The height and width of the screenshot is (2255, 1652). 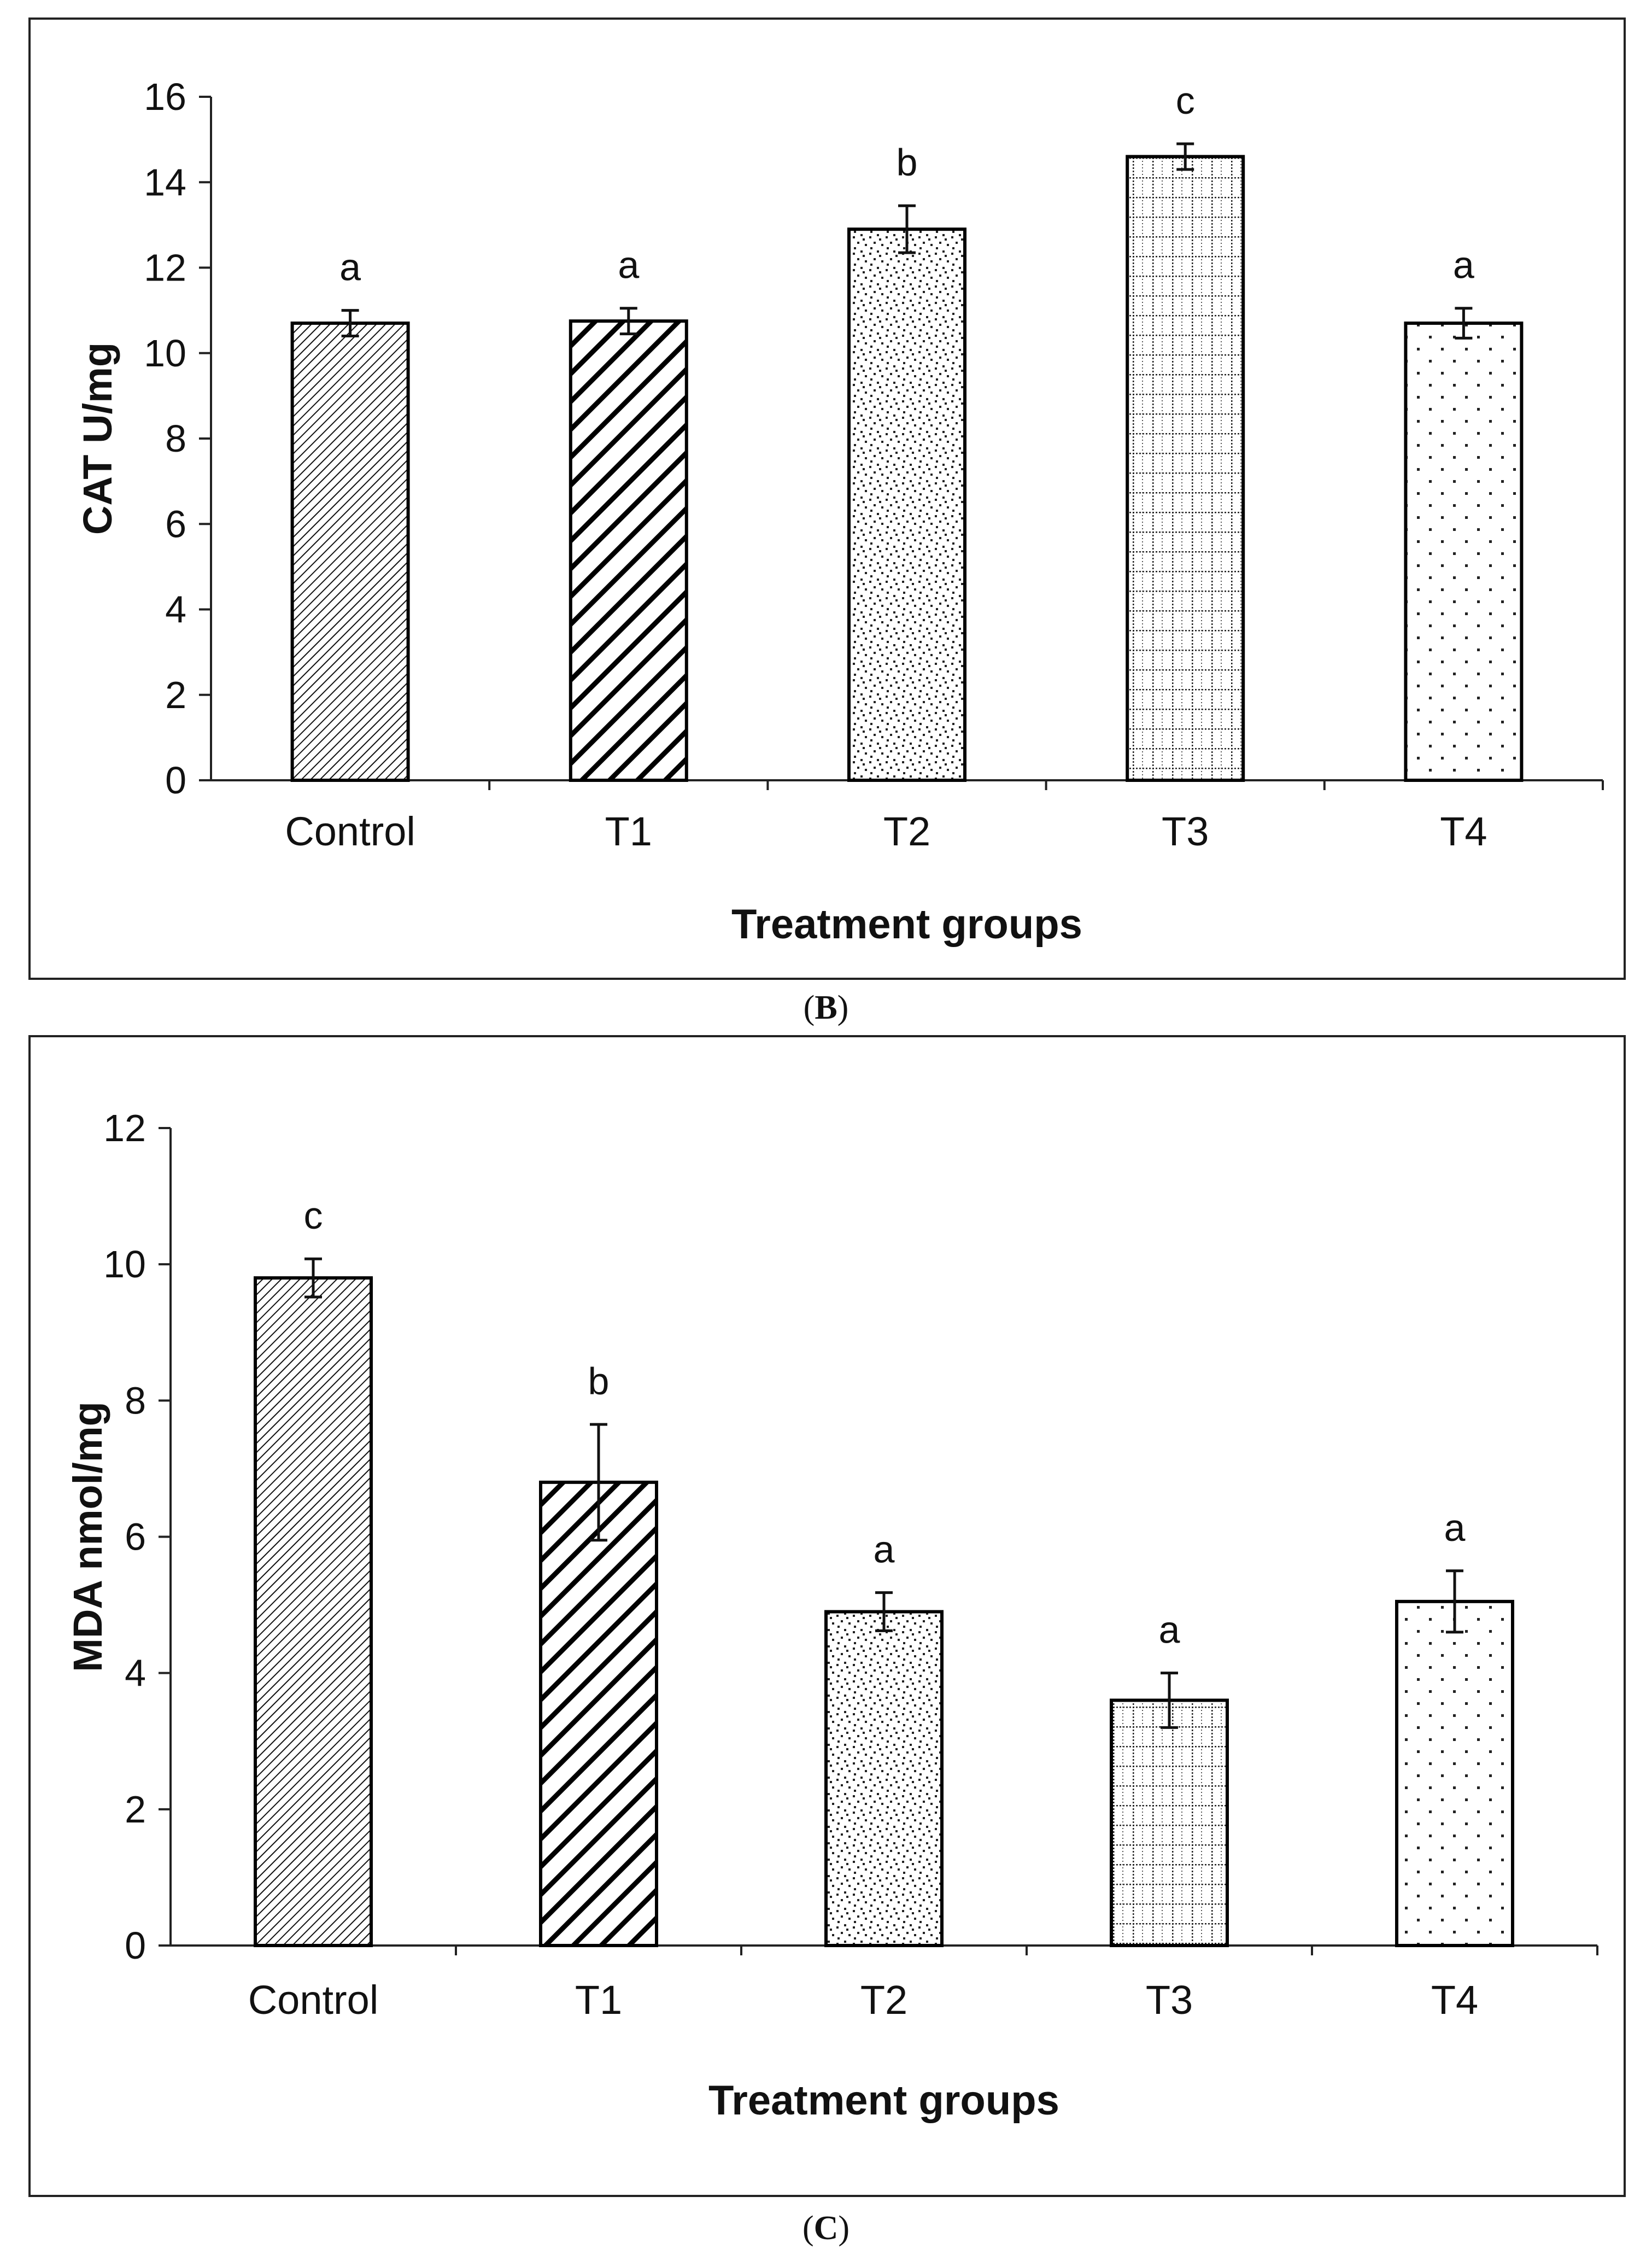 I want to click on y-tick-label: 16, so click(x=165, y=97).